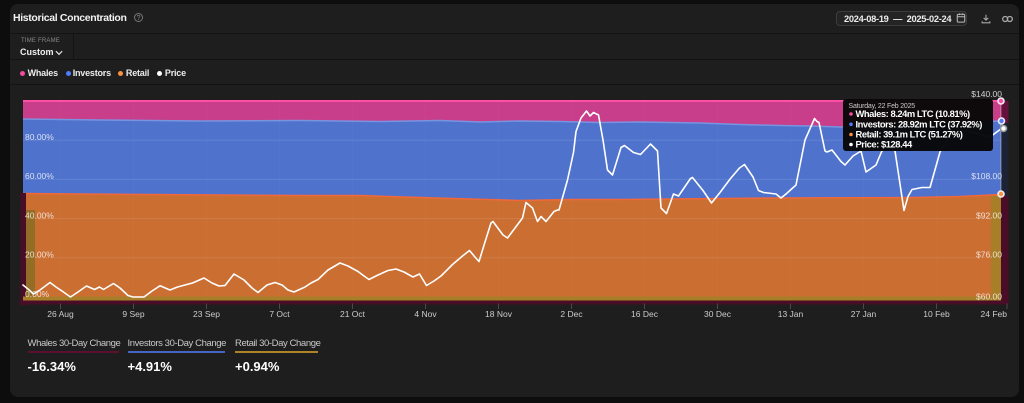 The width and height of the screenshot is (1024, 403). I want to click on svg-text: $92.00, so click(989, 215).